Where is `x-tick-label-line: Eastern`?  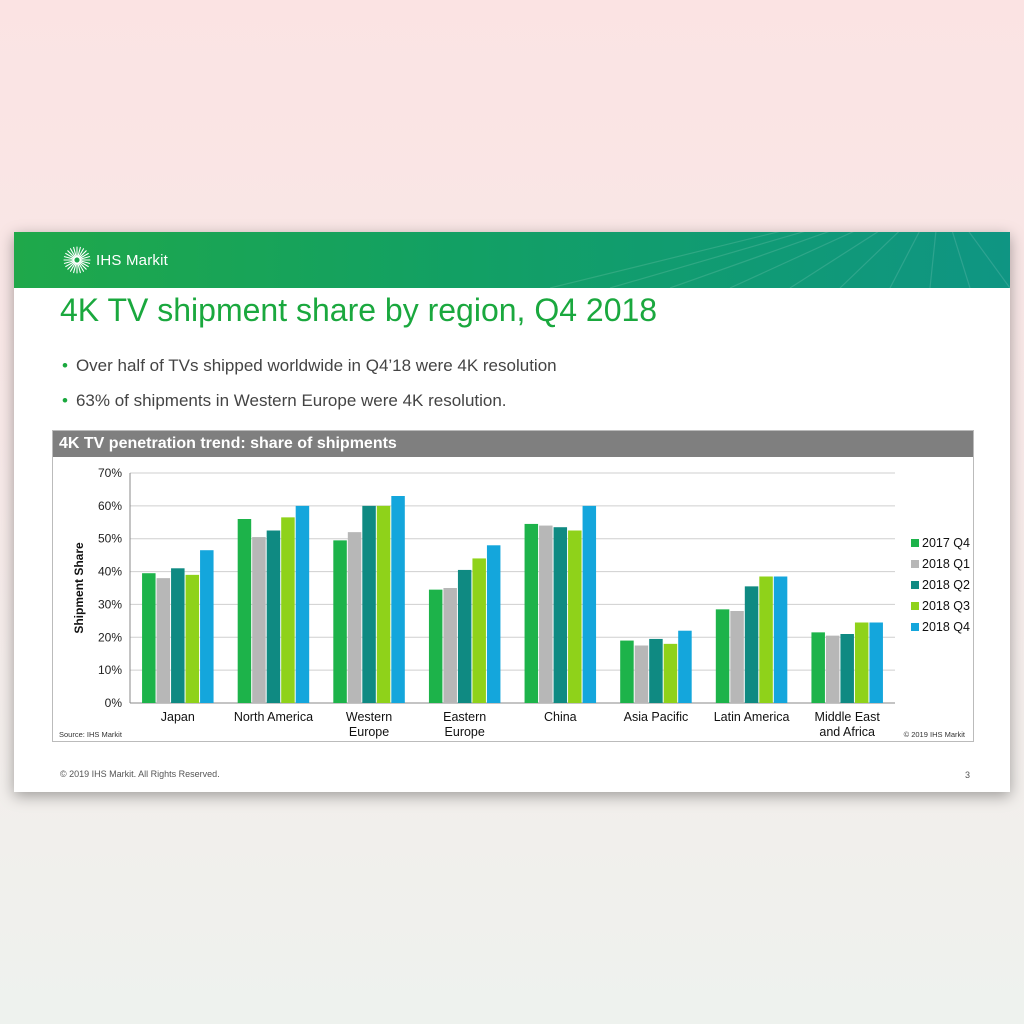 x-tick-label-line: Eastern is located at coordinates (464, 717).